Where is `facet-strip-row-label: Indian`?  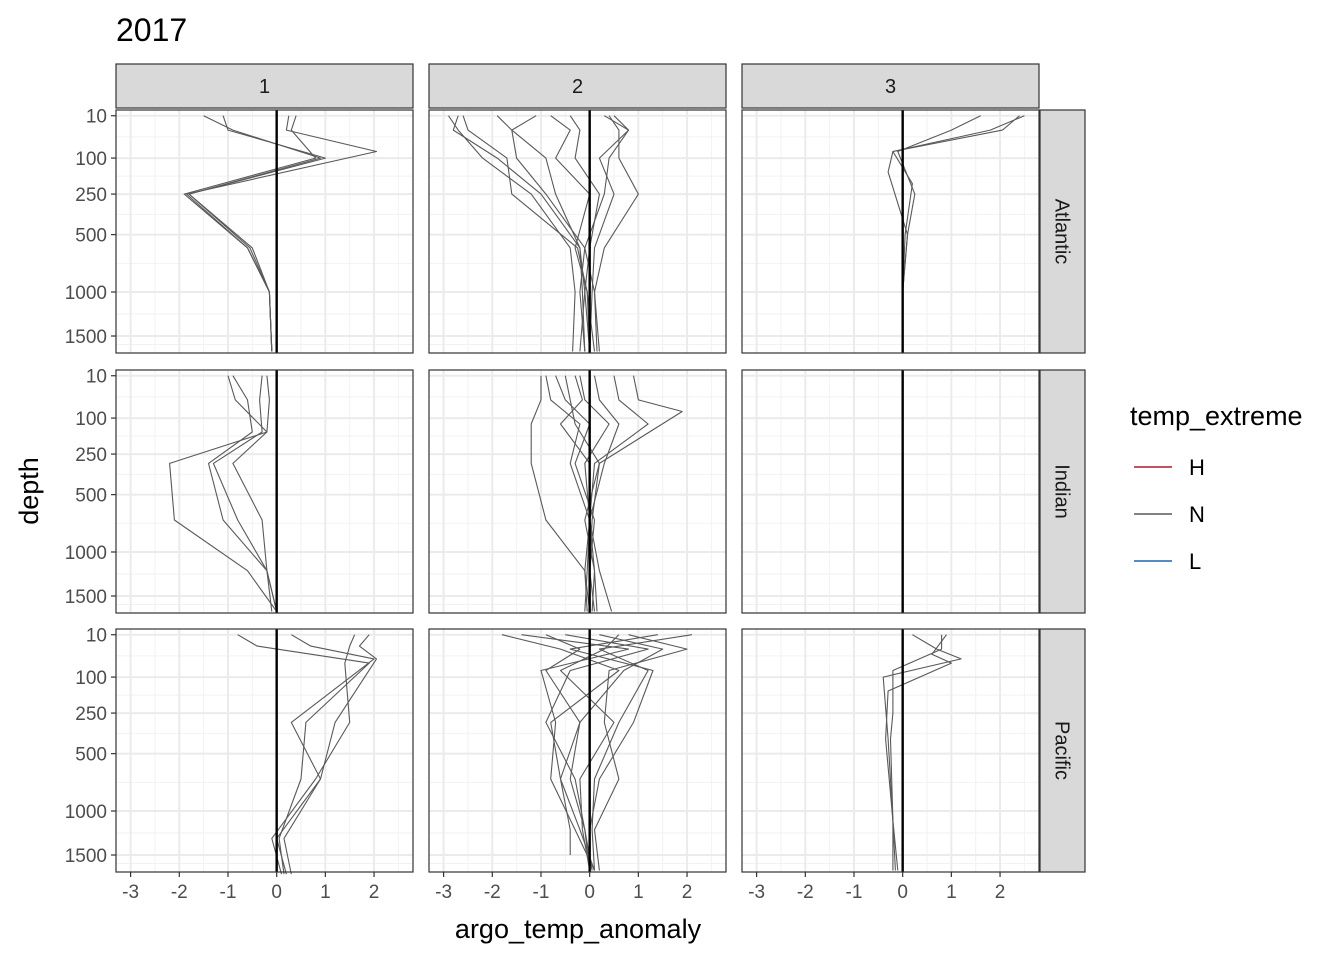
facet-strip-row-label: Indian is located at coordinates (1062, 491).